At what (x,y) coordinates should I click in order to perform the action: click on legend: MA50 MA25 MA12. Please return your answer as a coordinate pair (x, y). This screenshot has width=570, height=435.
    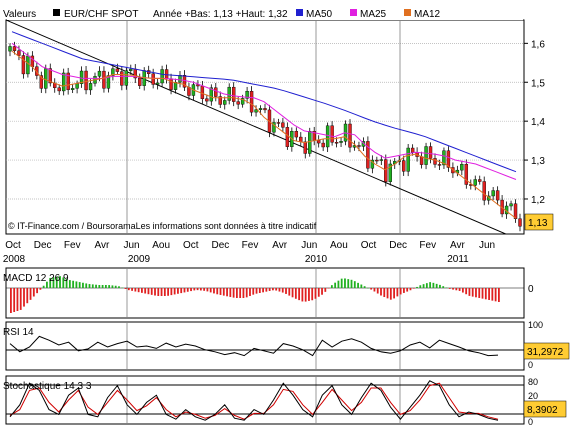
    Looking at the image, I should click on (368, 14).